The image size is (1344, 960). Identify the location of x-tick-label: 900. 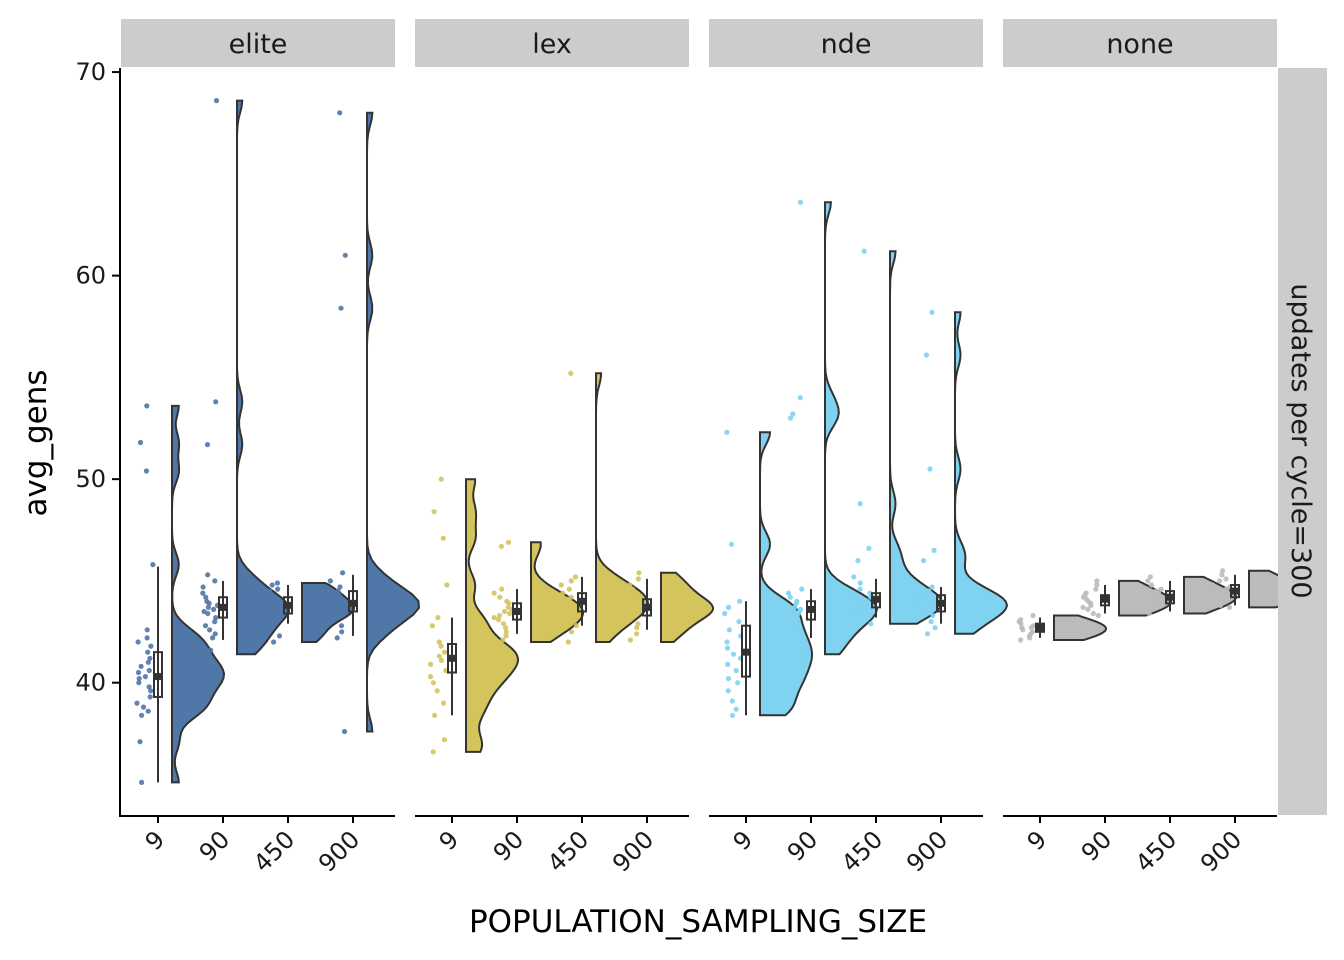
(1221, 851).